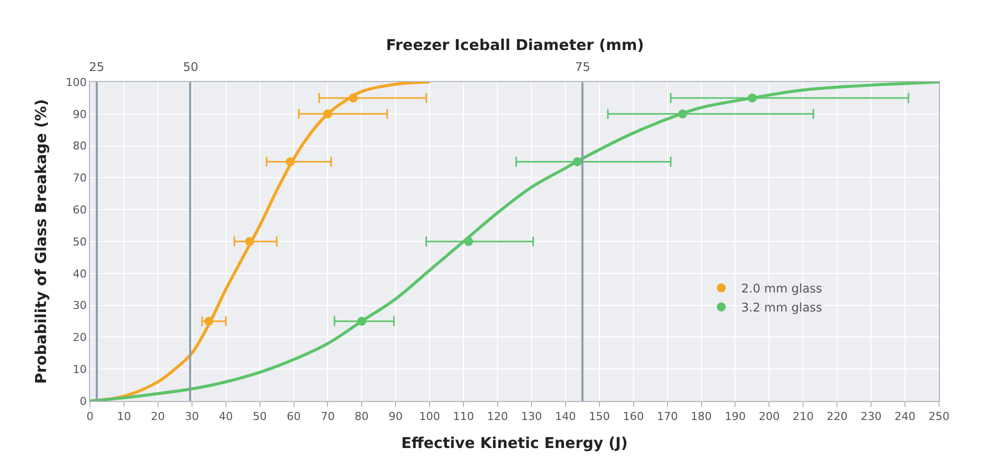  Describe the element at coordinates (939, 417) in the screenshot. I see `x-tick-label: 250` at that location.